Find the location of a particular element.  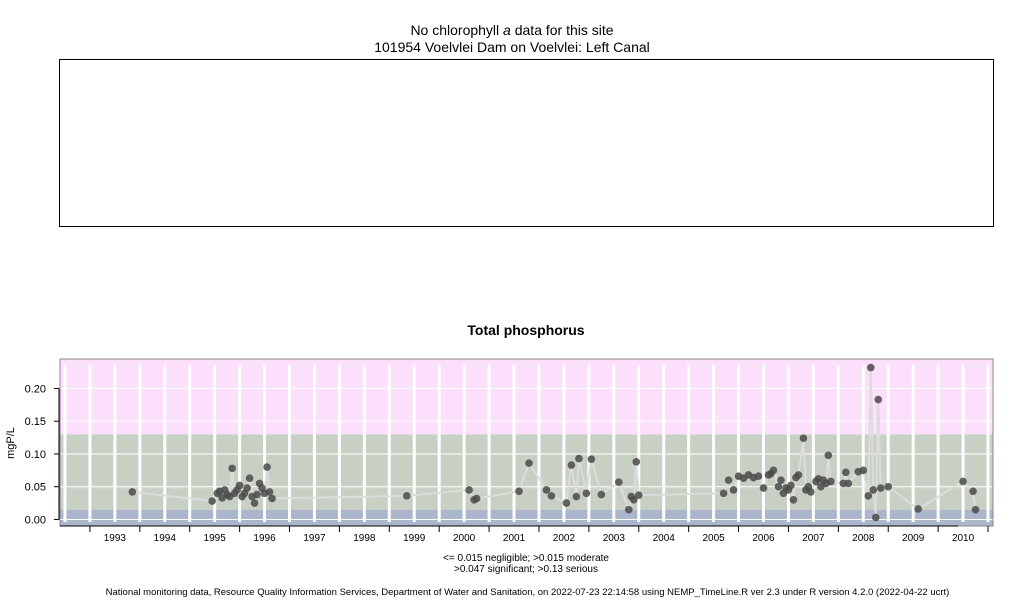

legend-note-line2: >0.047 significant; >0.13 serious is located at coordinates (526, 569).